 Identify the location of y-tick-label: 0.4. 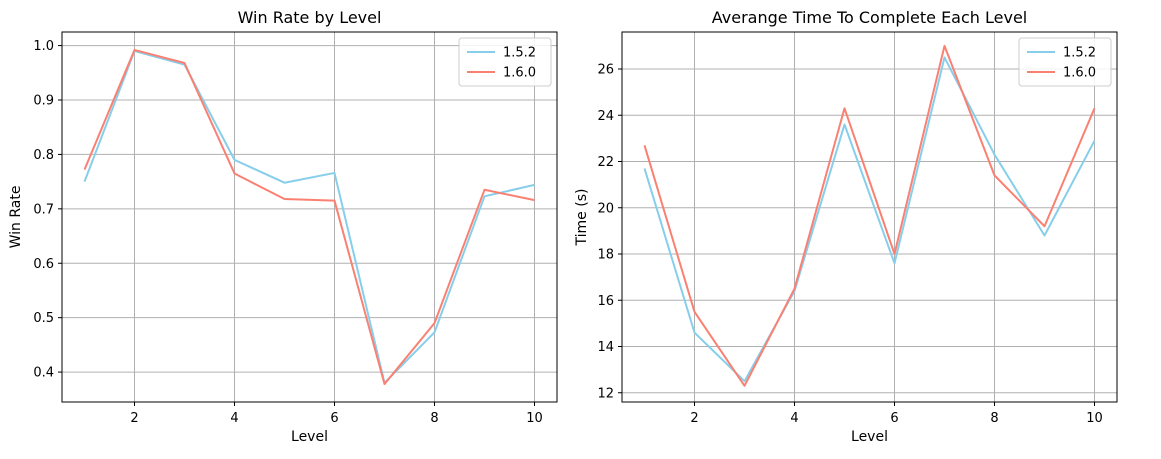
(43, 373).